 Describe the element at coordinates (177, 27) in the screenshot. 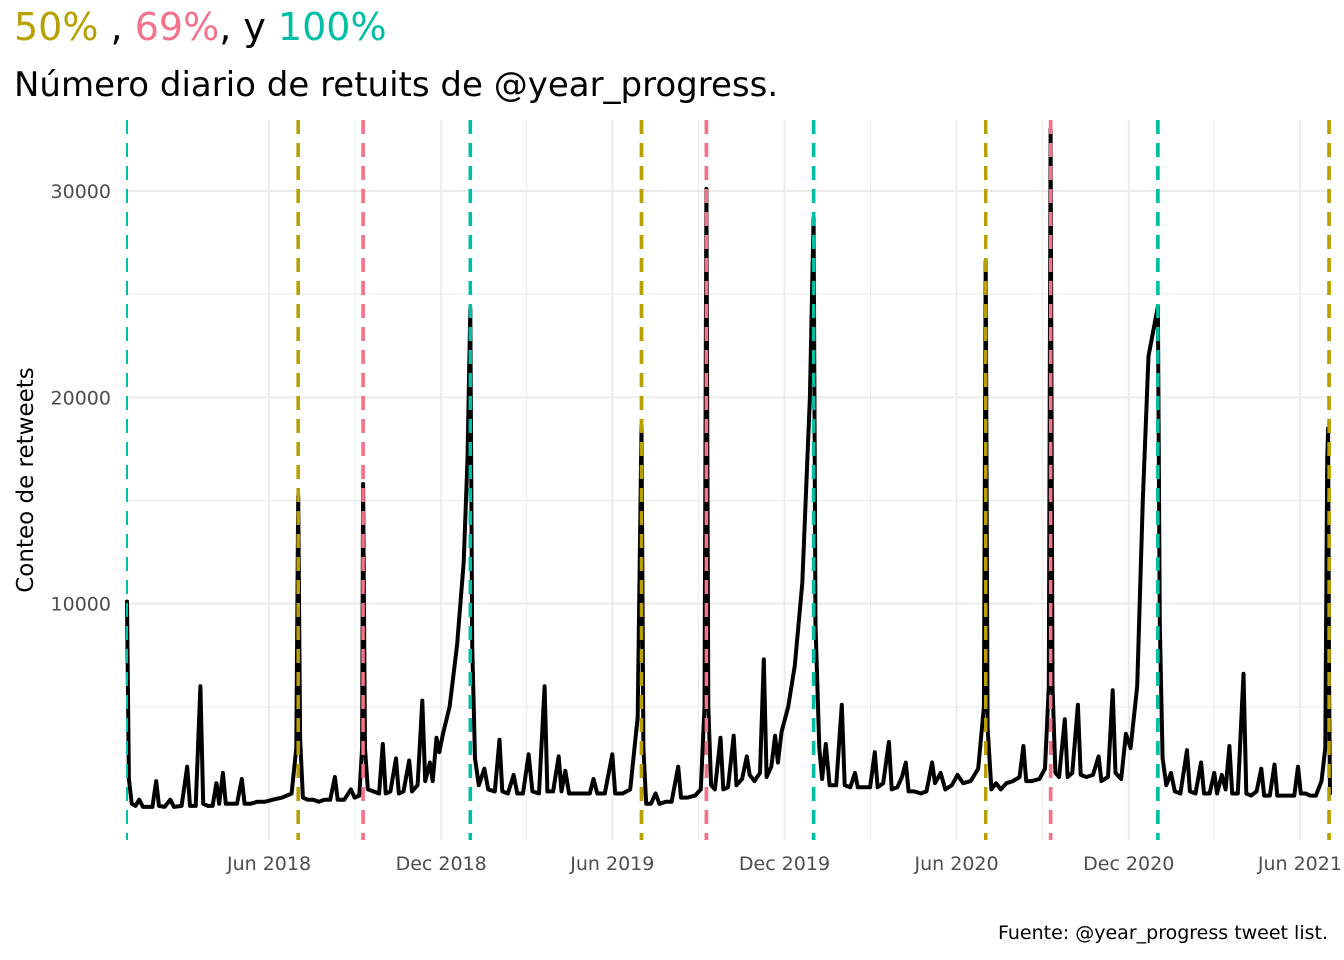

I see `title-69-percent: 69%` at that location.